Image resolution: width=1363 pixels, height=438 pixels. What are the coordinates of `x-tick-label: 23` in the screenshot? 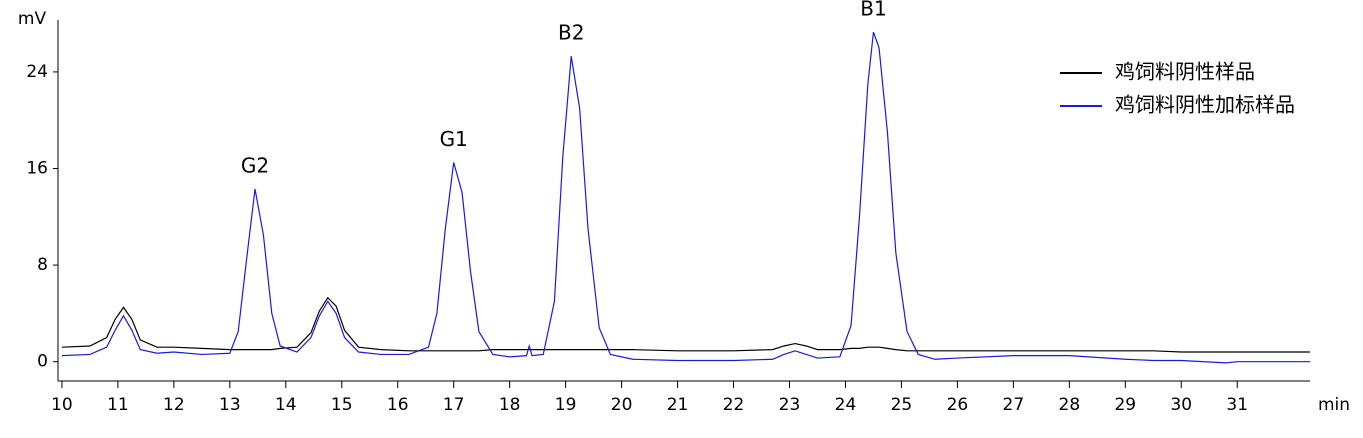 It's located at (790, 405).